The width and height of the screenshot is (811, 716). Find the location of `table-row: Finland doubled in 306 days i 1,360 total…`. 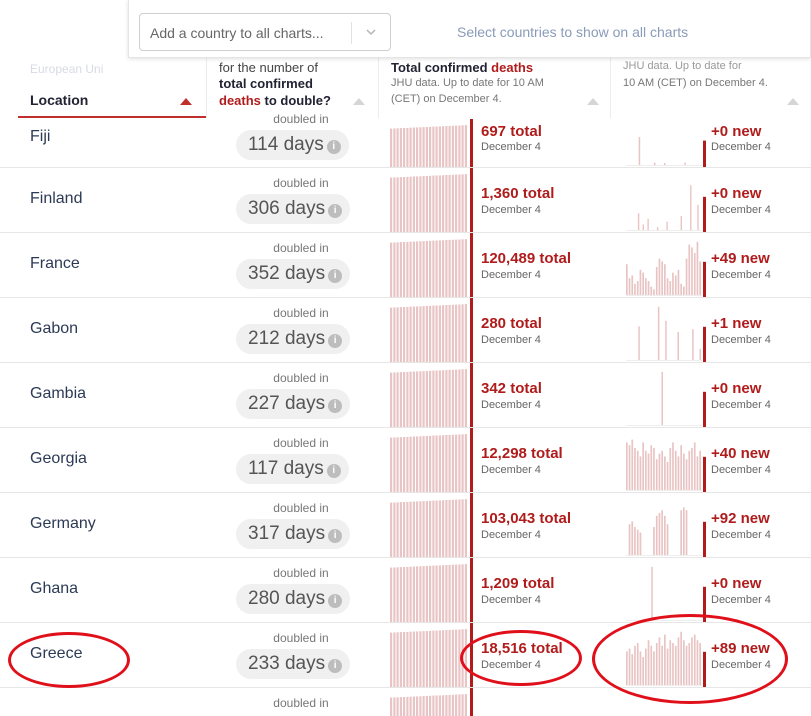

table-row: Finland doubled in 306 days i 1,360 total… is located at coordinates (405, 200).